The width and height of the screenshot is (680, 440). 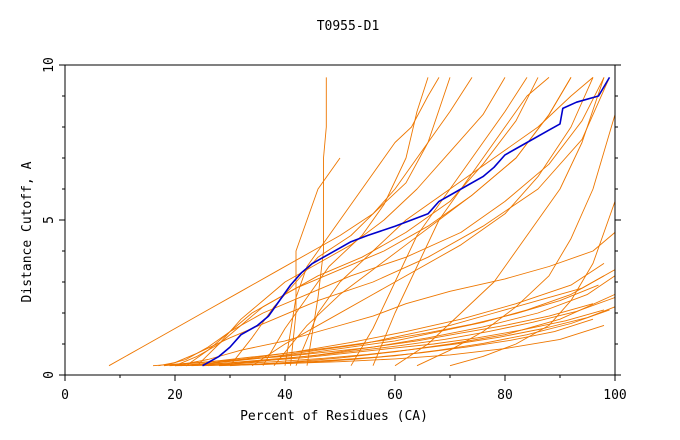 I want to click on y-tick-label-5: 5, so click(x=49, y=220).